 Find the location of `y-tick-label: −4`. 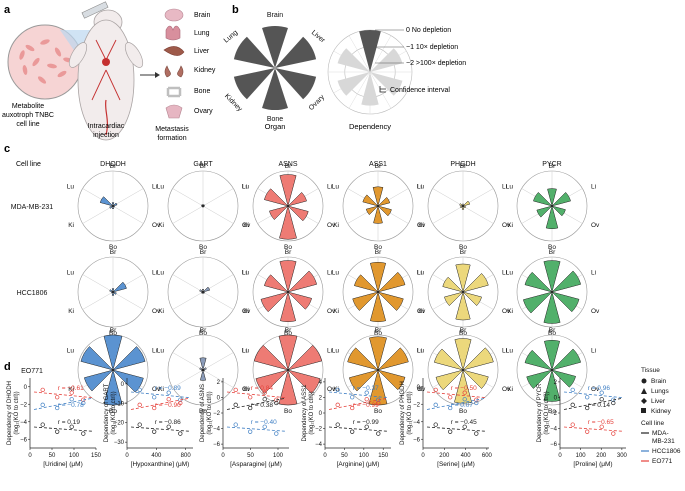

y-tick-label: −4 is located at coordinates (554, 430).